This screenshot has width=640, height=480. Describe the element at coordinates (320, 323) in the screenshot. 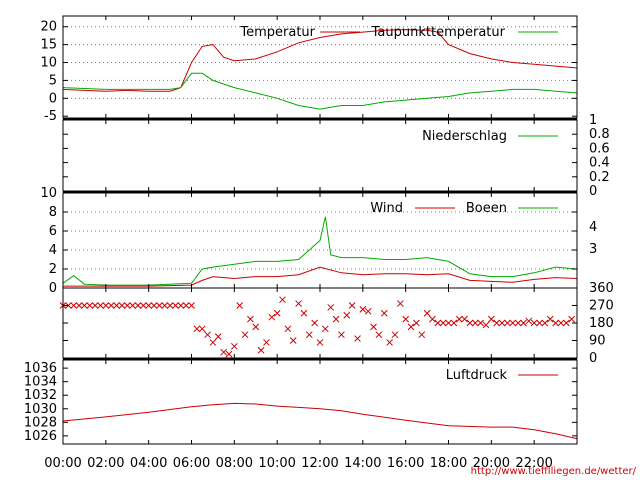

I see `panel-frame-wind_direction` at that location.